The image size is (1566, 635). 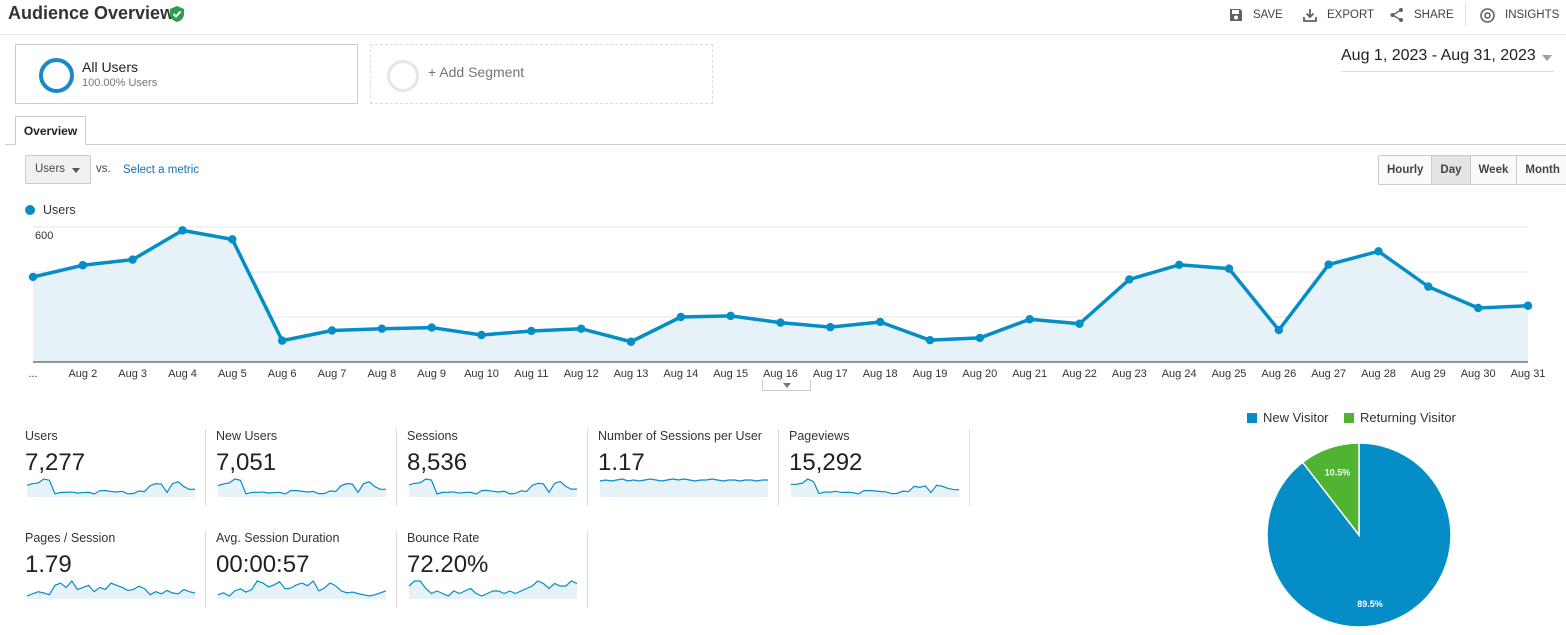 What do you see at coordinates (1338, 472) in the screenshot?
I see `pie-slice-label: 10.5%` at bounding box center [1338, 472].